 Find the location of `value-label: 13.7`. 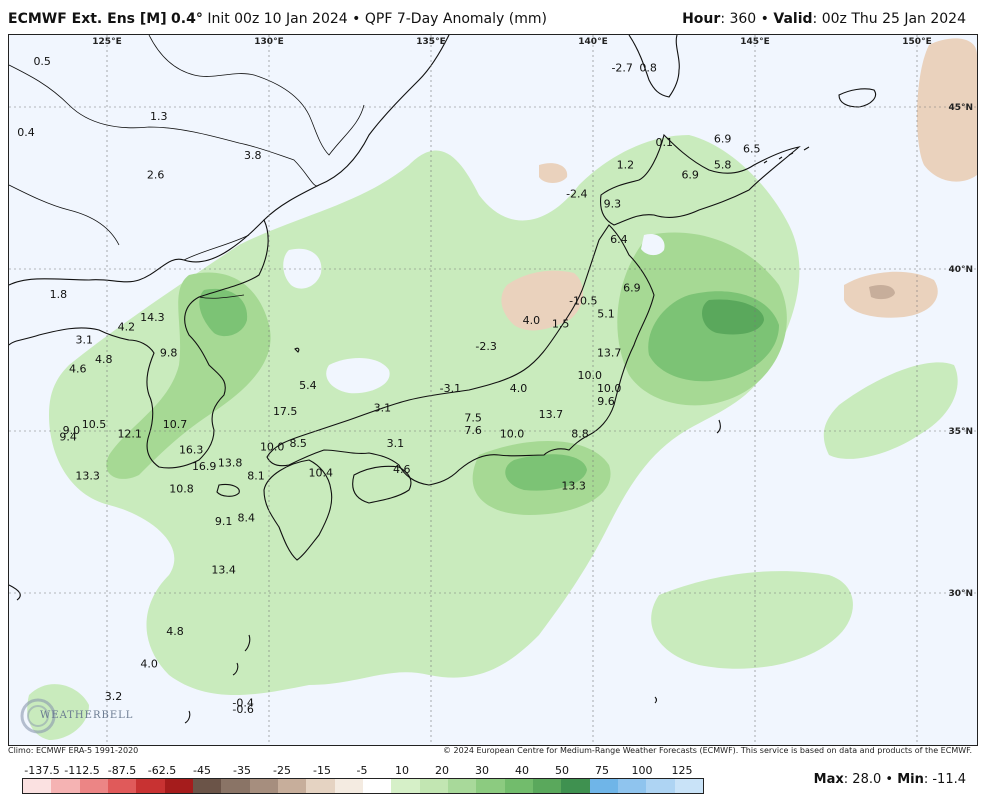

value-label: 13.7 is located at coordinates (551, 414).